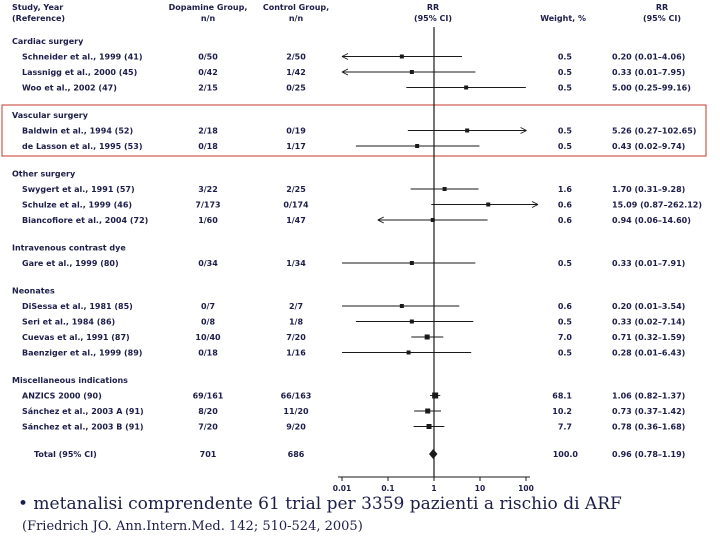 This screenshot has width=720, height=540. I want to click on dopamine-count: 2/15, so click(208, 88).